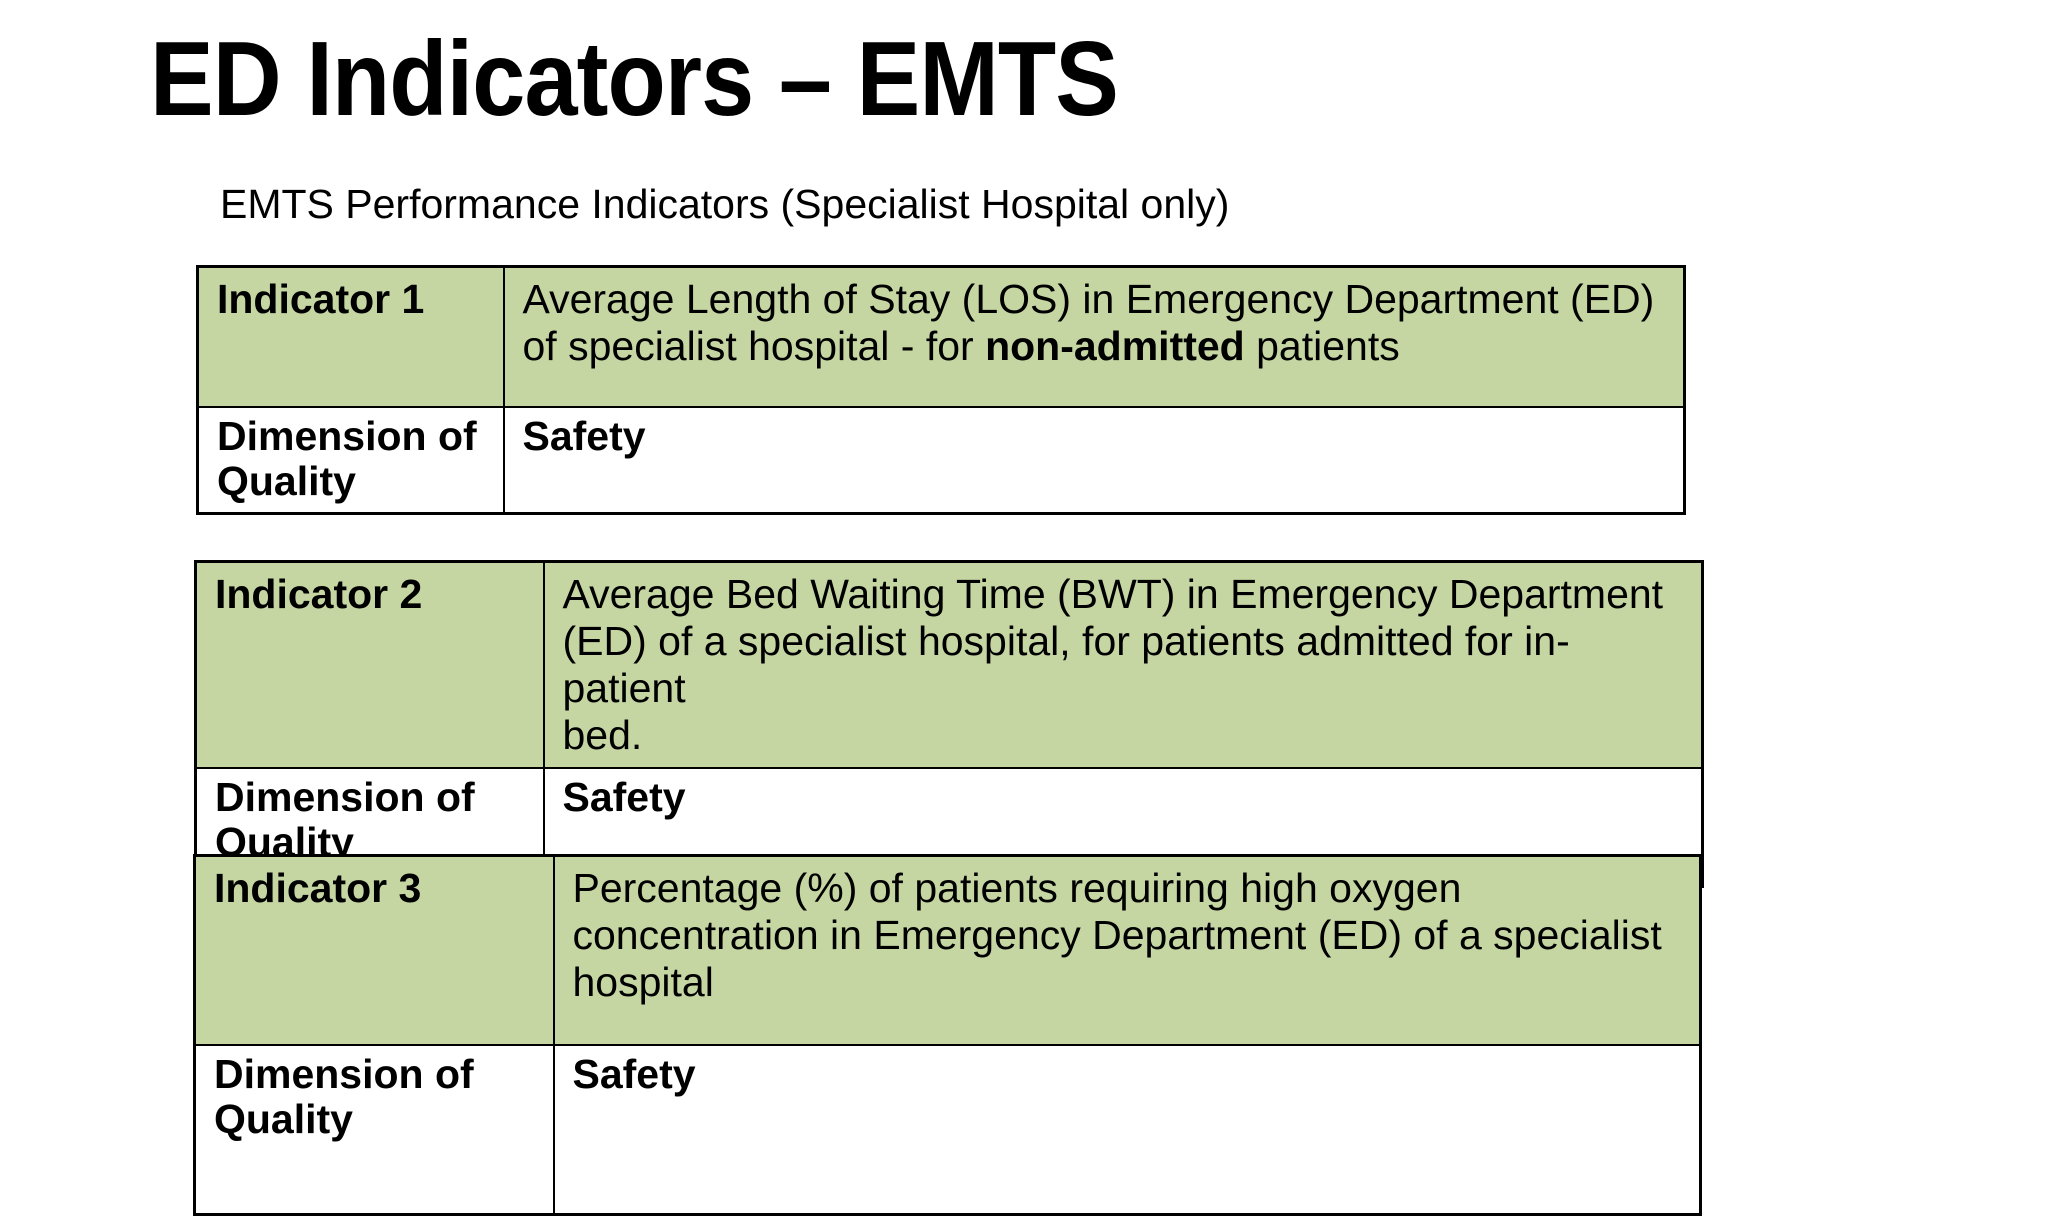 This screenshot has height=1216, width=2048. I want to click on indicator-1-dimension-row: Dimension of Quality Safety, so click(941, 459).